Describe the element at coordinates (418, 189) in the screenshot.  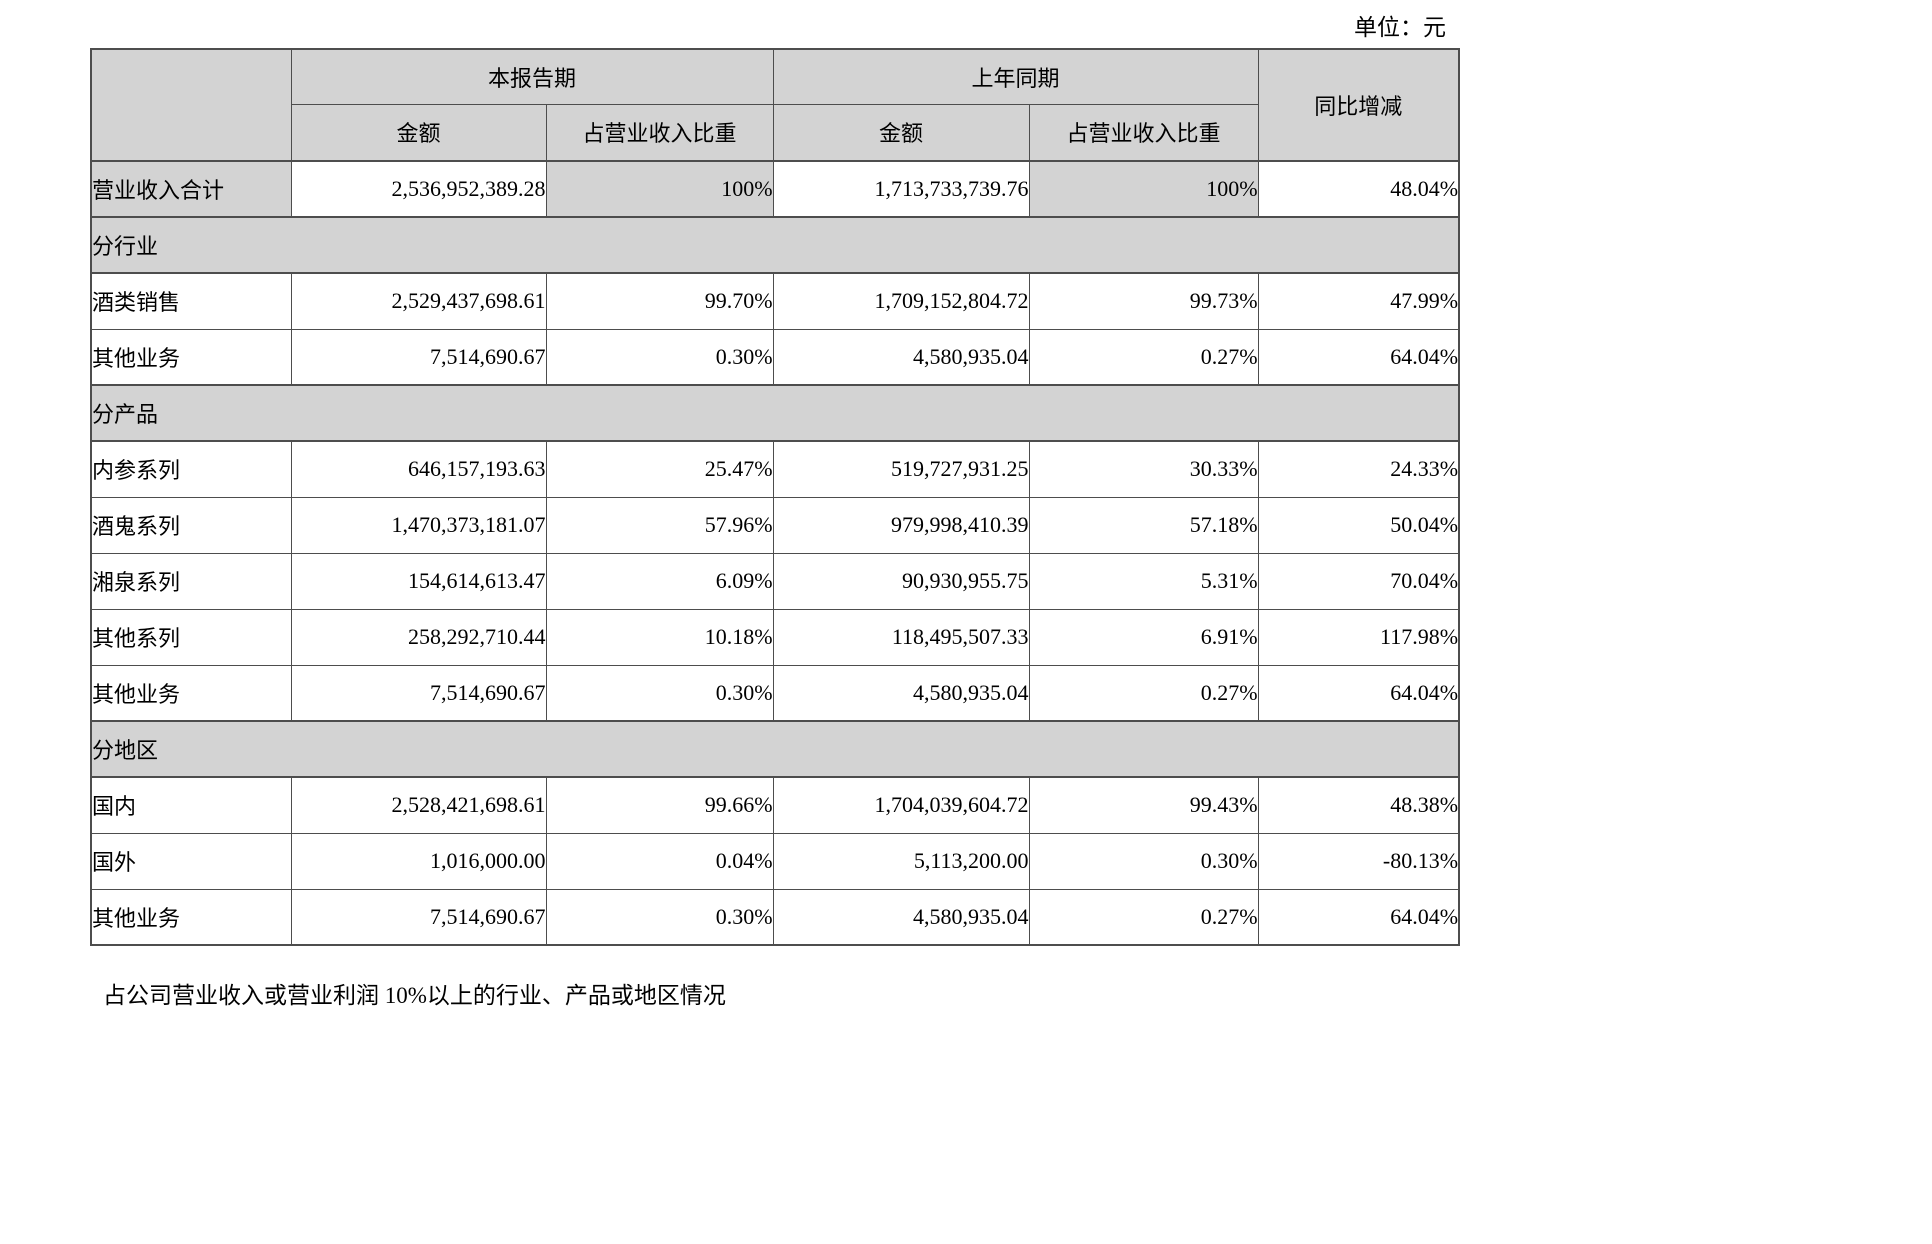
I see `cell-current-amount: 2,536,952,389.28` at that location.